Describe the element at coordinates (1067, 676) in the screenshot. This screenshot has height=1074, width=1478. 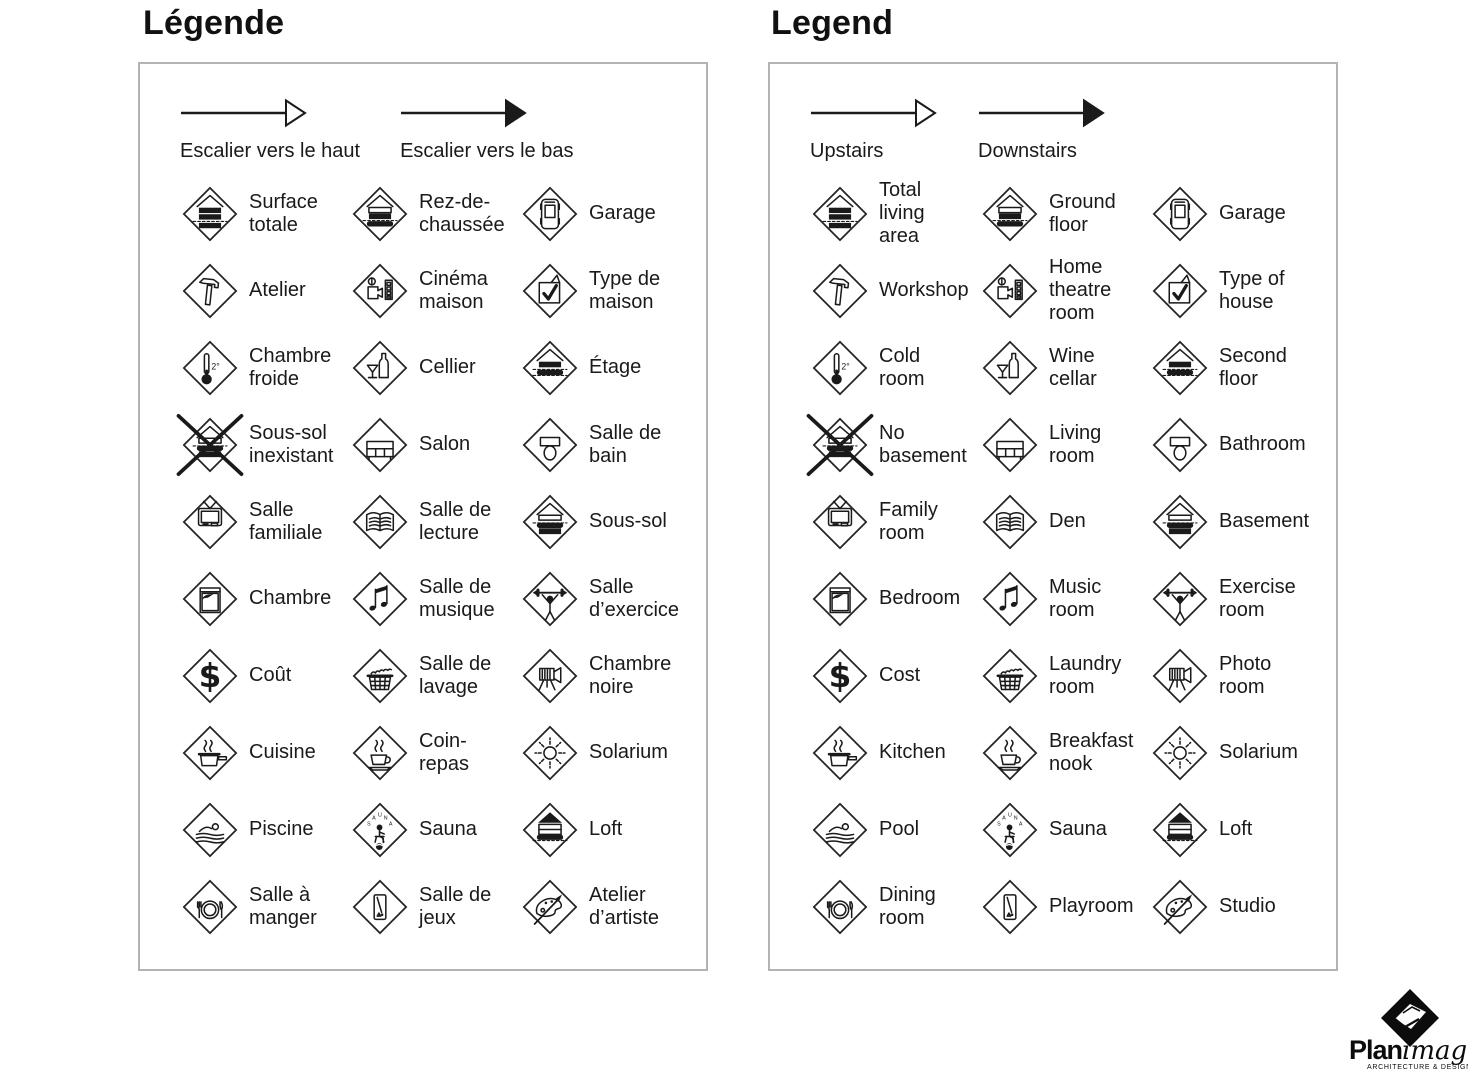
I see `legend-item-laundry-room: Laundry room` at that location.